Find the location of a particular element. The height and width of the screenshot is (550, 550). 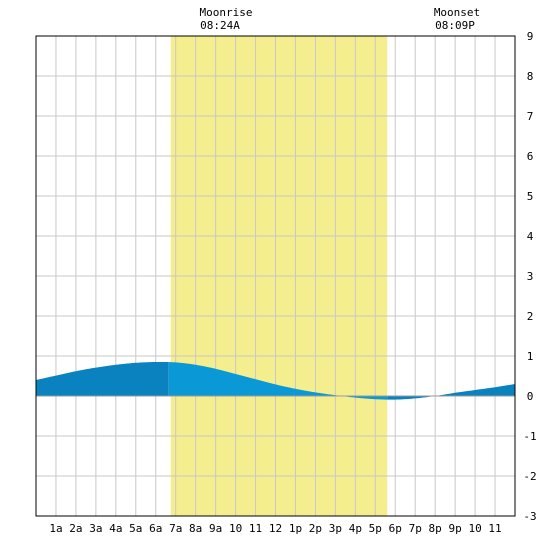

x-tick-label: 3a is located at coordinates (95, 528).